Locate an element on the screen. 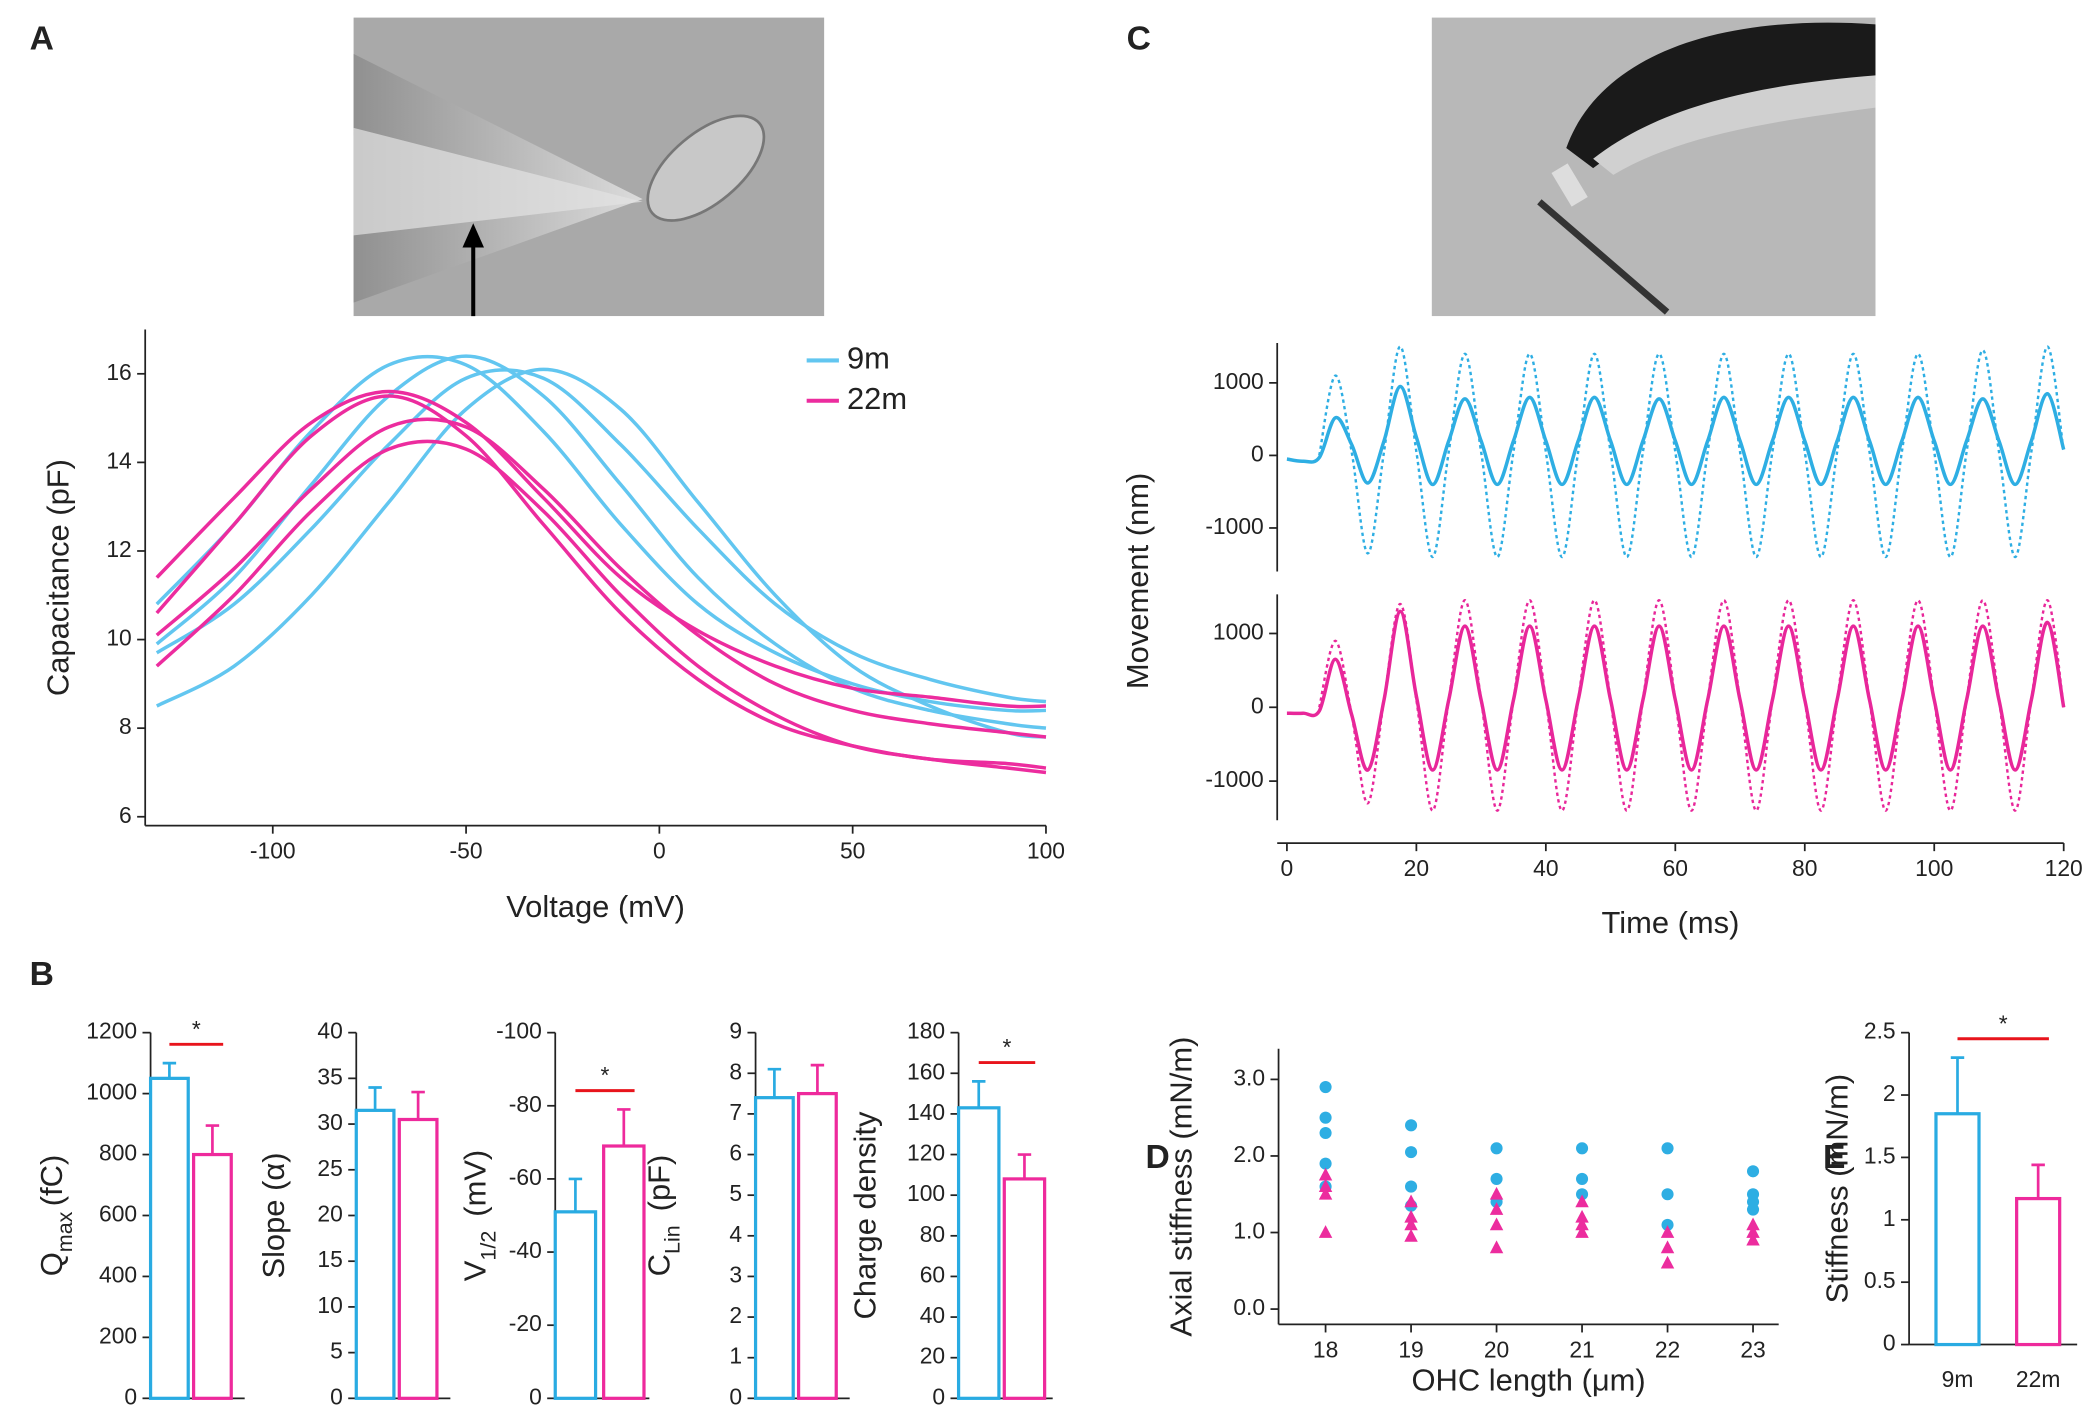 The image size is (2100, 1424). y-tick-label: 400 is located at coordinates (118, 1274).